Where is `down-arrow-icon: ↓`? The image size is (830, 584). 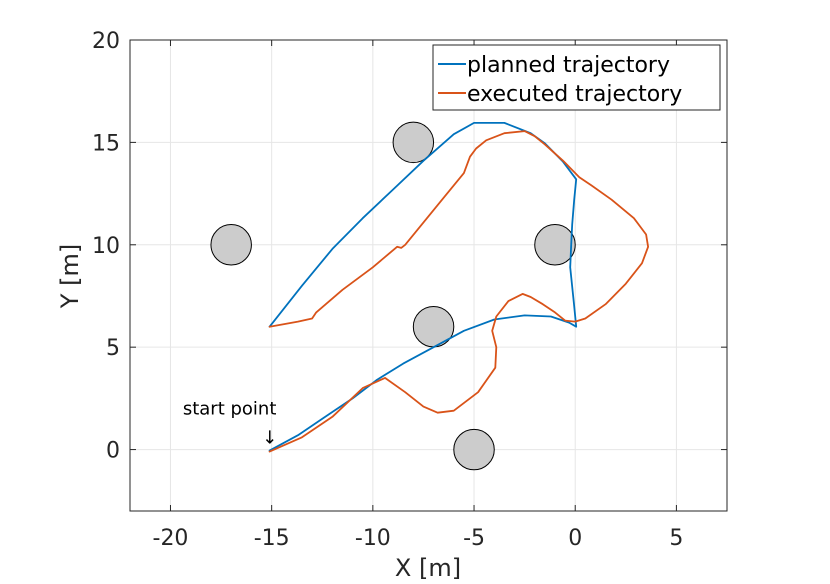 down-arrow-icon: ↓ is located at coordinates (269, 438).